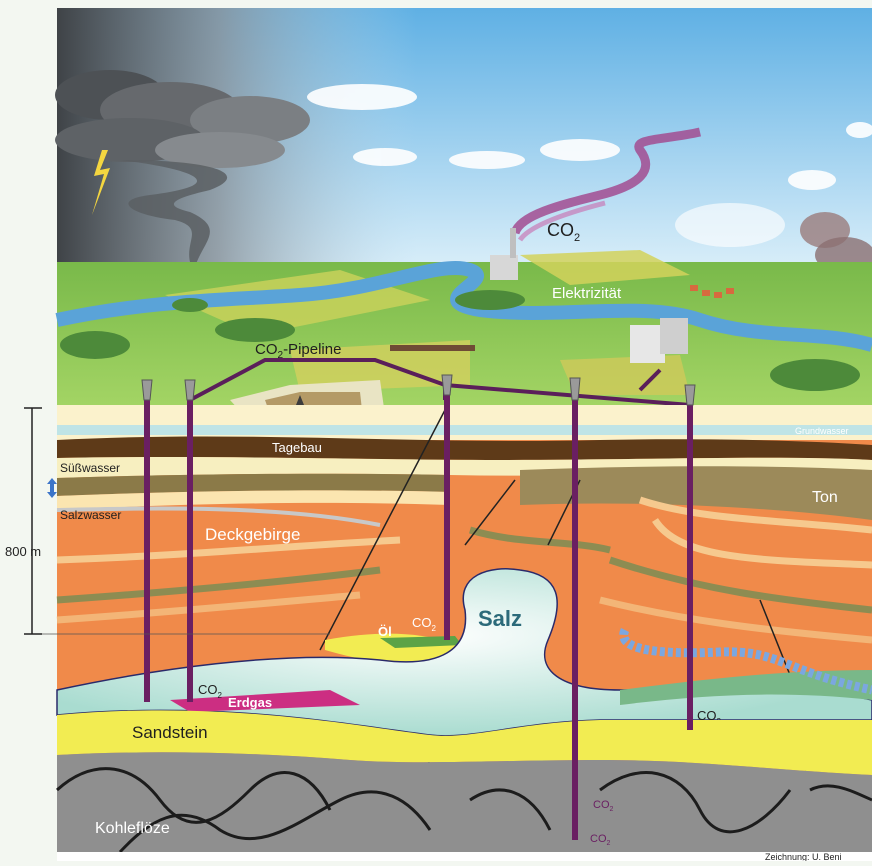 Image resolution: width=872 pixels, height=866 pixels. What do you see at coordinates (745, 661) in the screenshot?
I see `cavern-pipeline` at bounding box center [745, 661].